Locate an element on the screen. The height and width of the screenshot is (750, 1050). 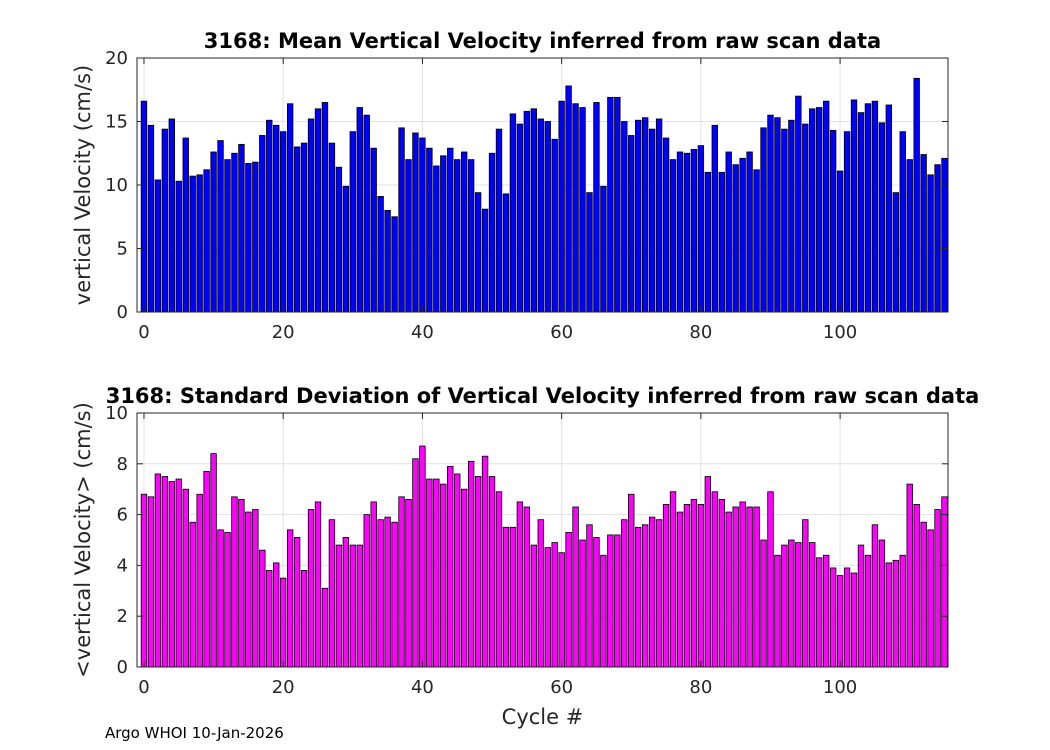
std-velocity-xlabel: Cycle # is located at coordinates (543, 717).